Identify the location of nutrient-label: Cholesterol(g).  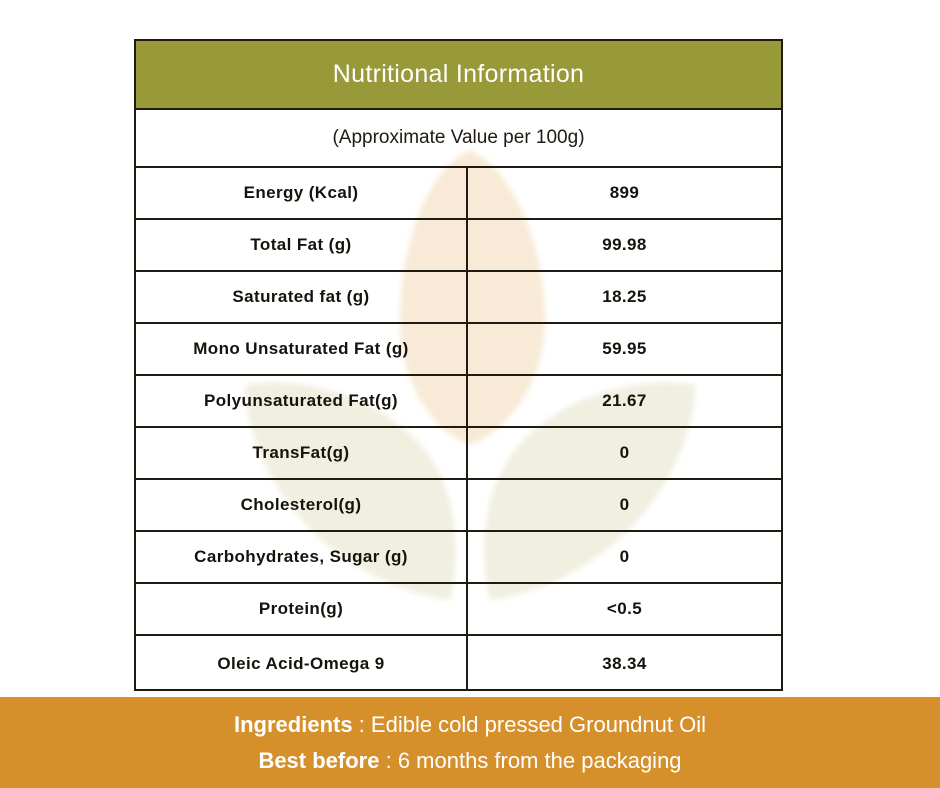
(302, 505).